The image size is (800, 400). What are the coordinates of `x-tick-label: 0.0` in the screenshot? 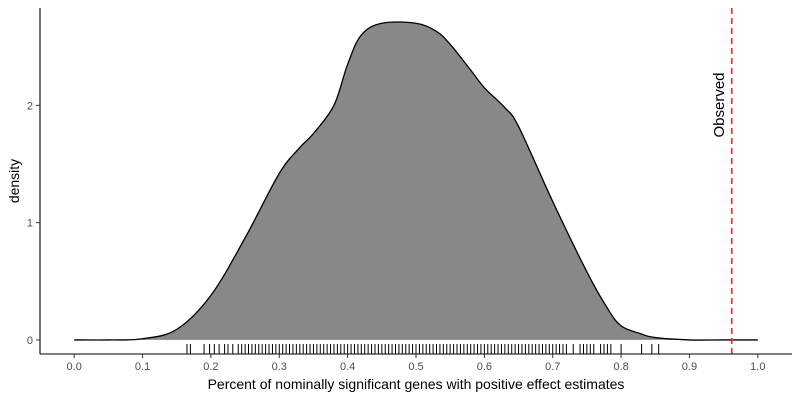 It's located at (74, 367).